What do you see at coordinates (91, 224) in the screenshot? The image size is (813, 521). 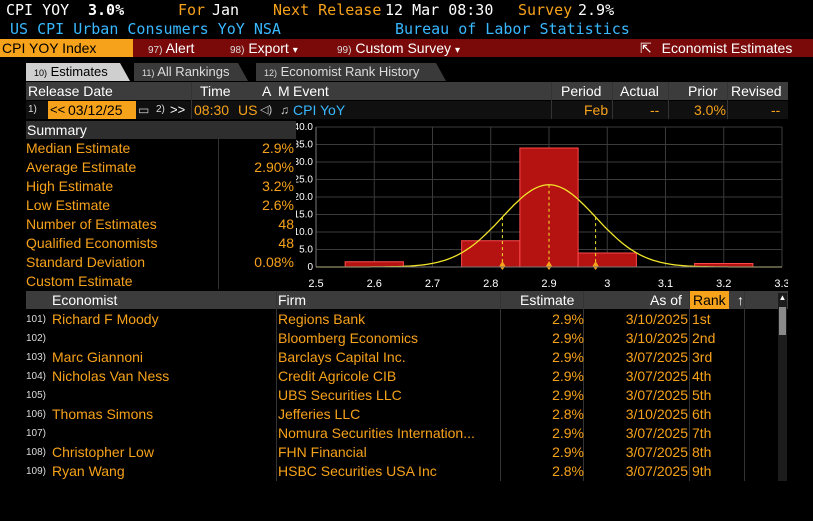 I see `summary-label: Number of Estimates` at bounding box center [91, 224].